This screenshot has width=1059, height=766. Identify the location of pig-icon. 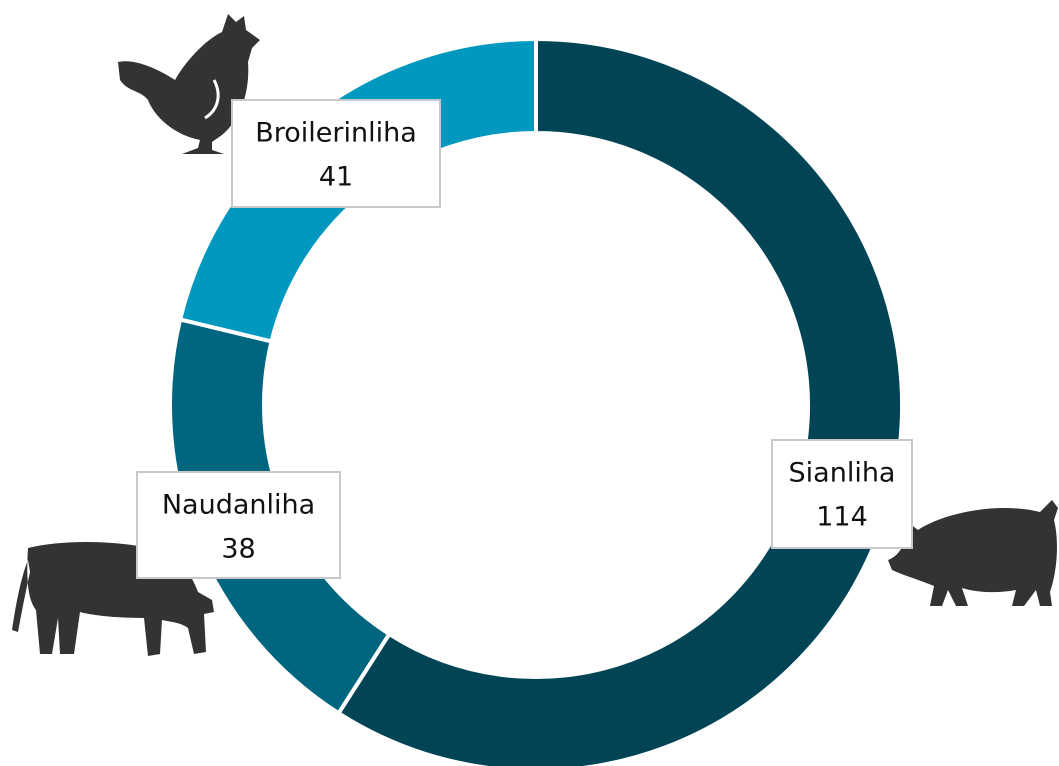
(973, 553).